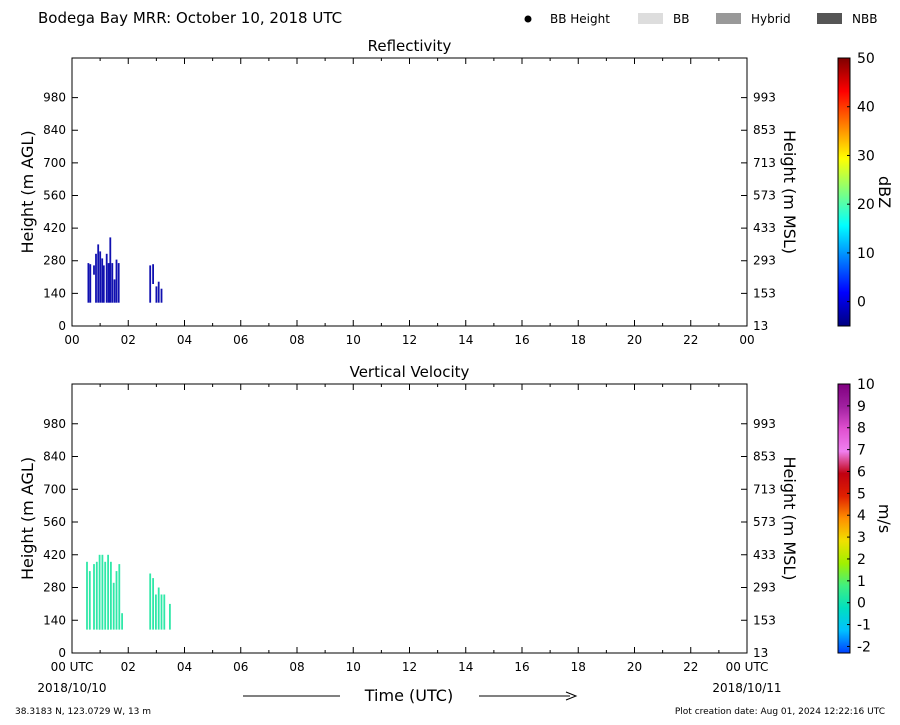 This screenshot has width=900, height=725. What do you see at coordinates (528, 19) in the screenshot?
I see `legend-marker-bb-height` at bounding box center [528, 19].